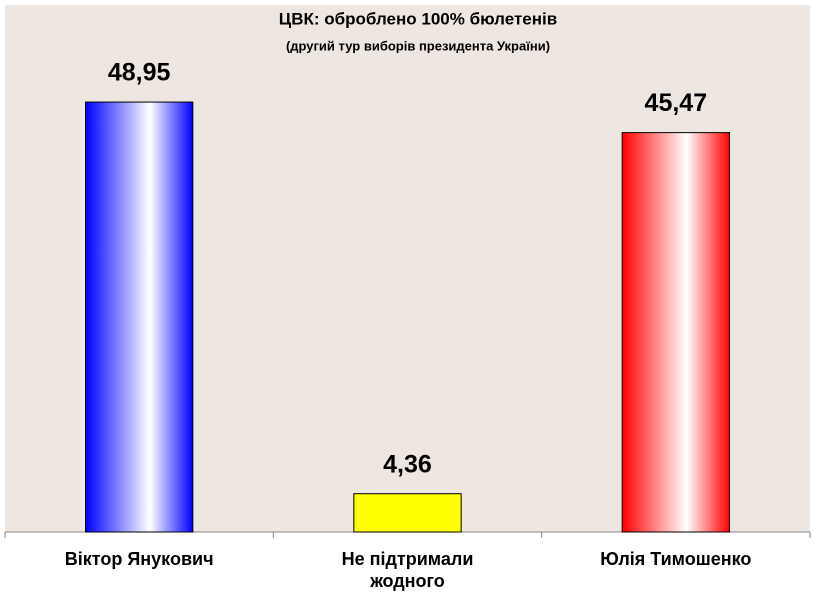  Describe the element at coordinates (407, 464) in the screenshot. I see `data-label: 4,36` at that location.